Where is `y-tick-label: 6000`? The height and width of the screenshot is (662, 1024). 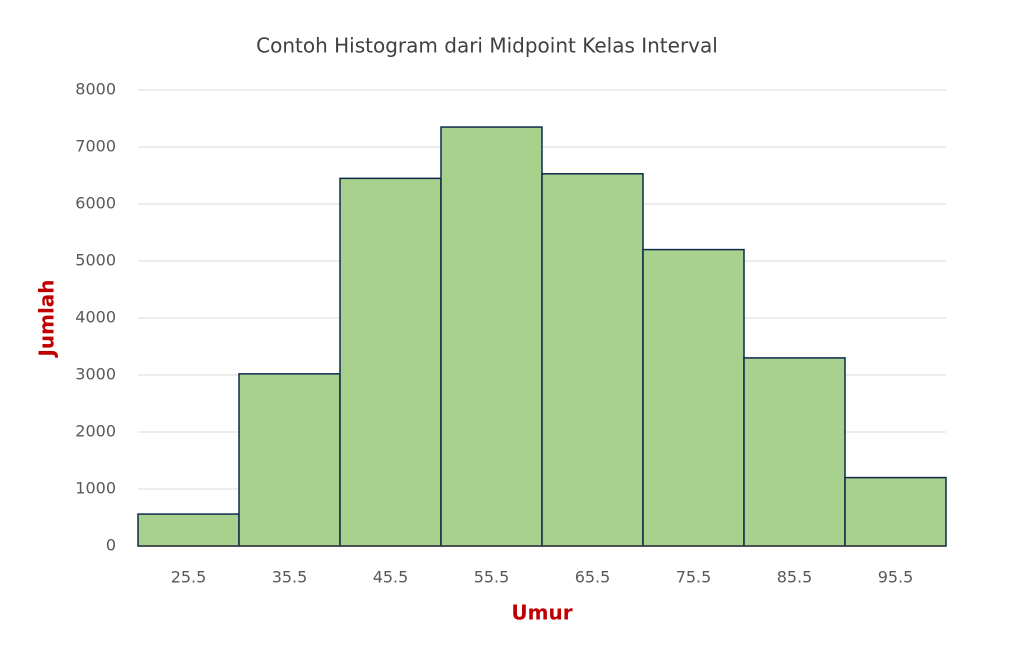
y-tick-label: 6000 is located at coordinates (95, 203).